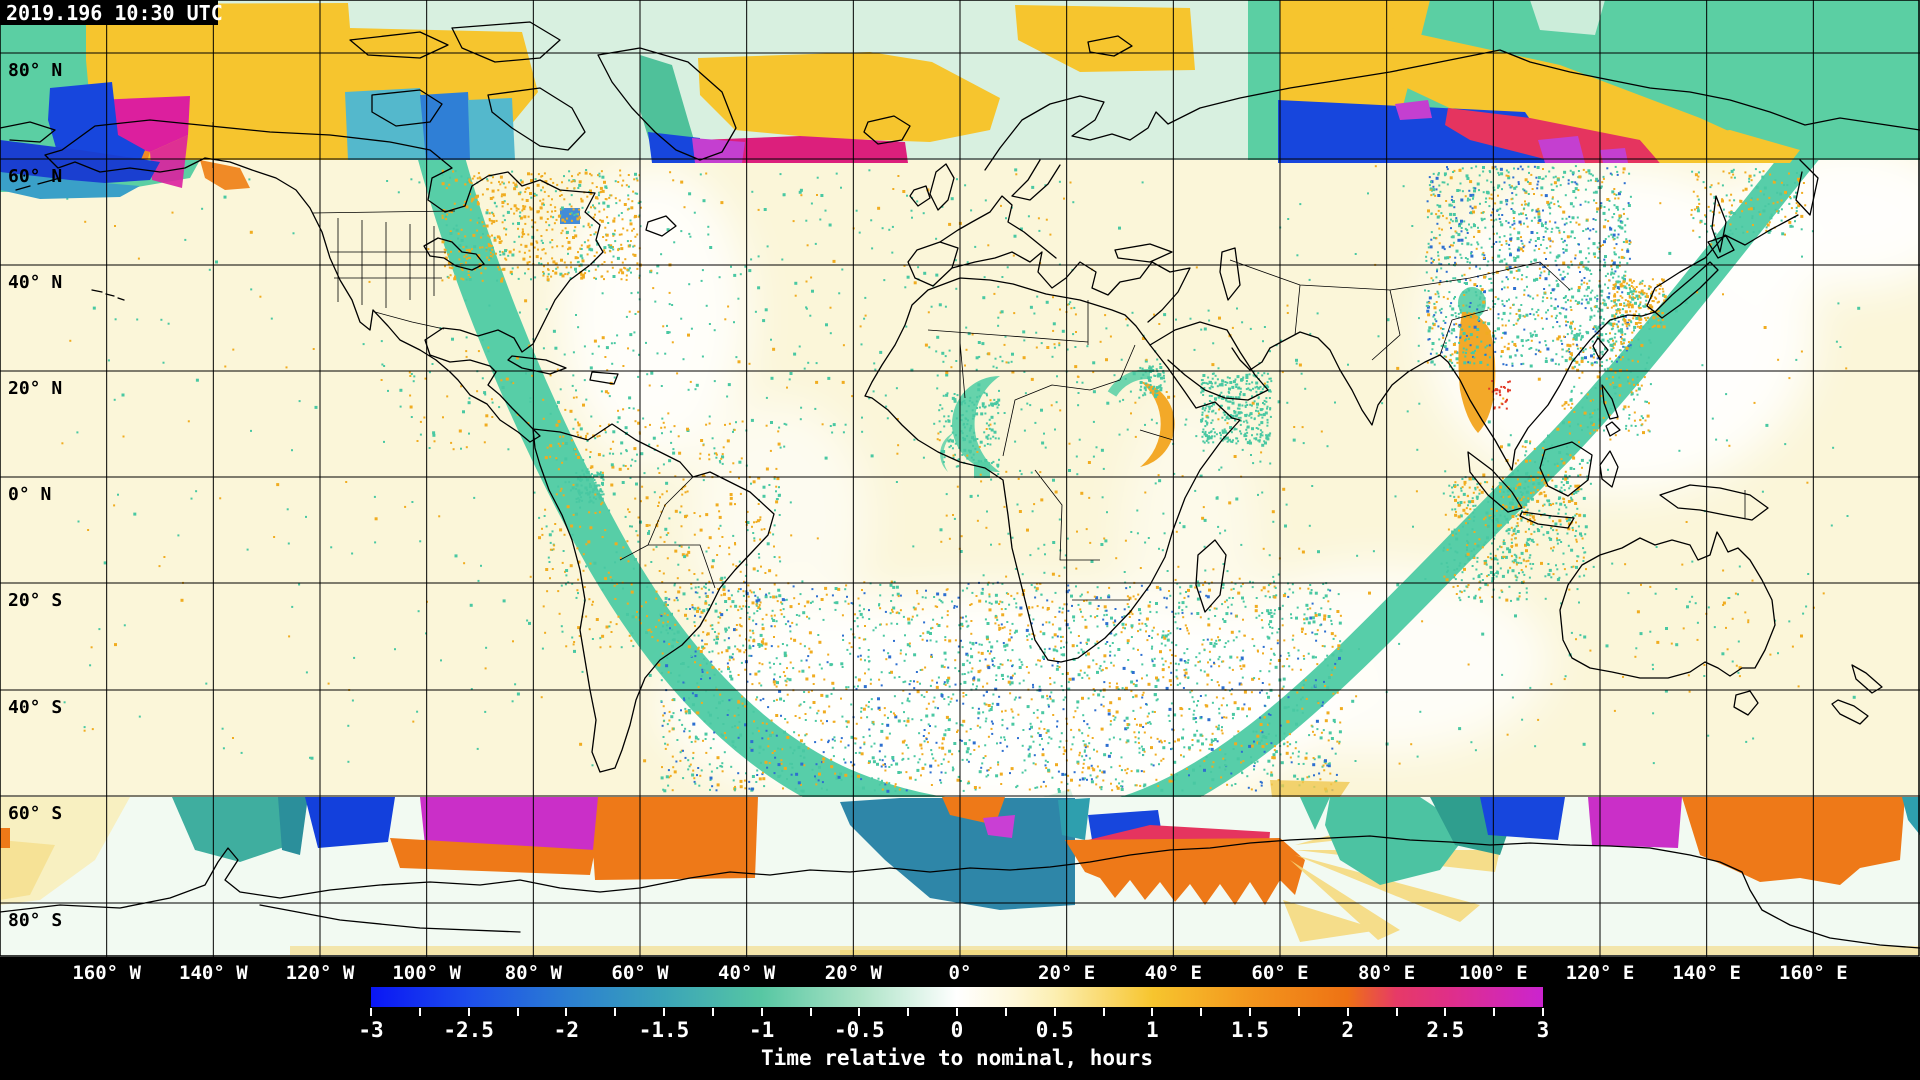 This screenshot has height=1080, width=1920. I want to click on lon-label: 0°, so click(960, 973).